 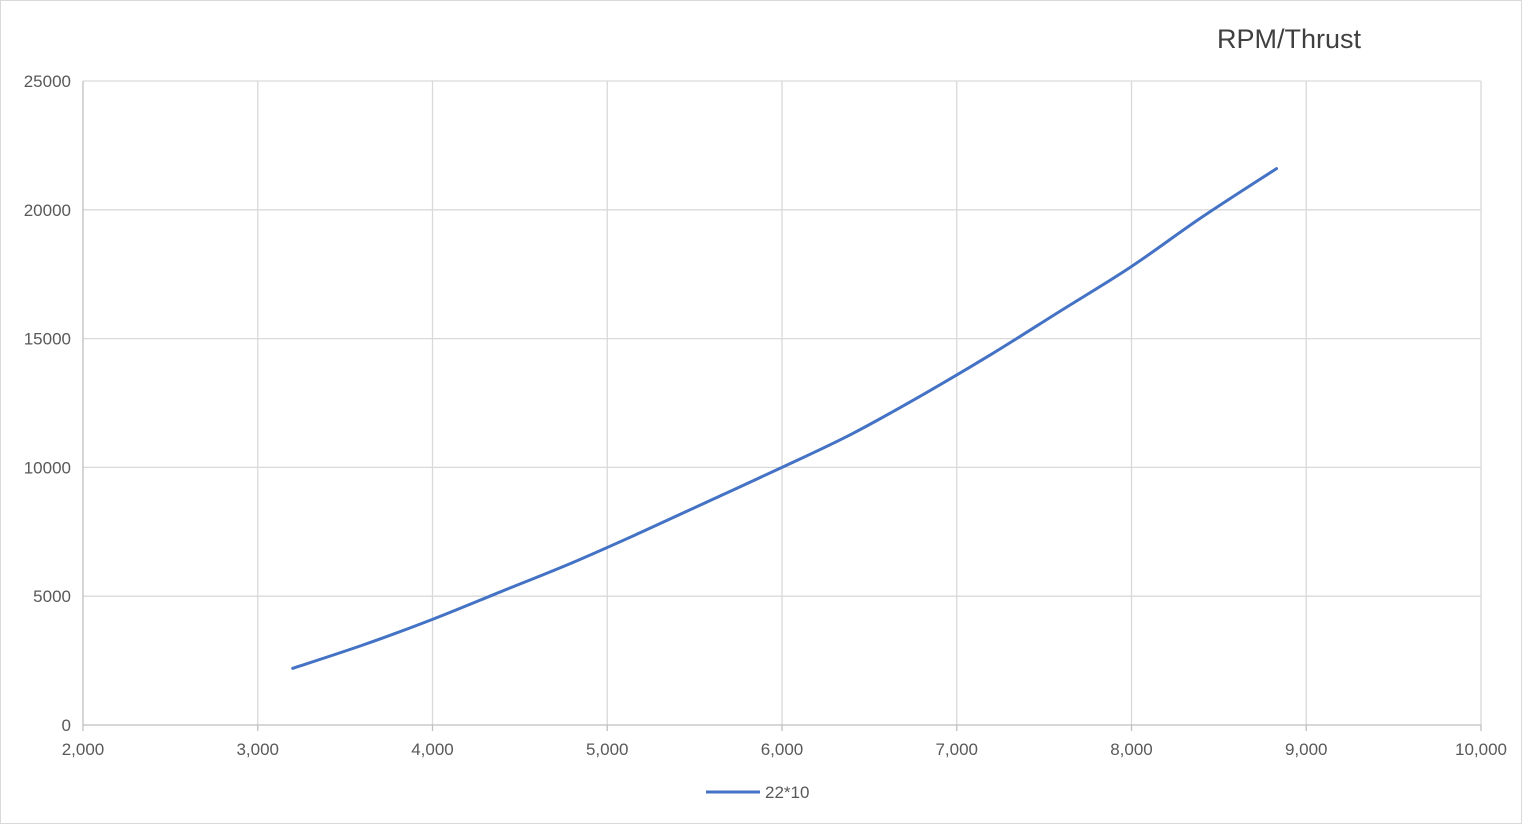 What do you see at coordinates (757, 792) in the screenshot?
I see `legend: 22*10` at bounding box center [757, 792].